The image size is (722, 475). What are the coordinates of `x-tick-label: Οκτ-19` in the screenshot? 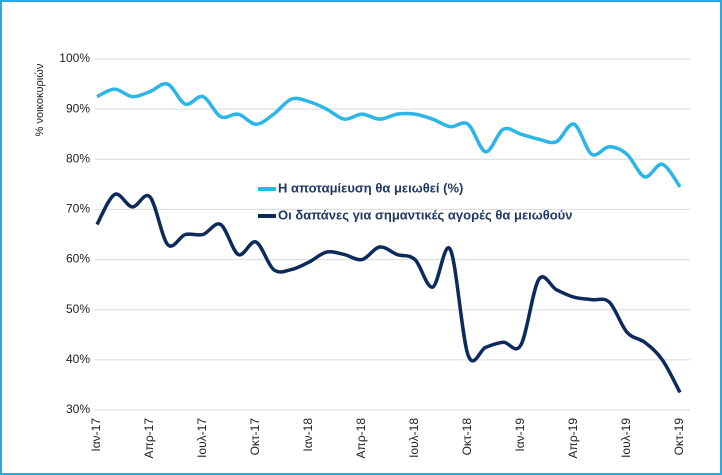 It's located at (679, 437).